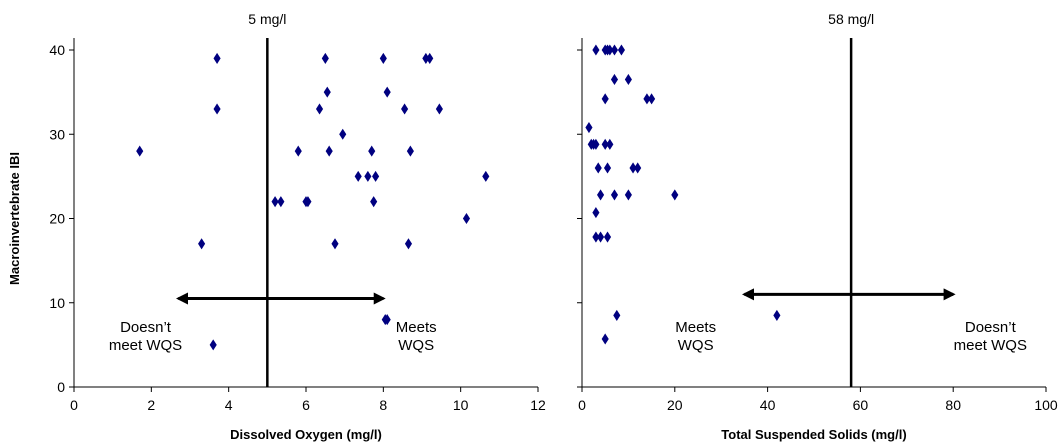 The height and width of the screenshot is (444, 1061). Describe the element at coordinates (57, 134) in the screenshot. I see `y-tick-label: 30` at that location.